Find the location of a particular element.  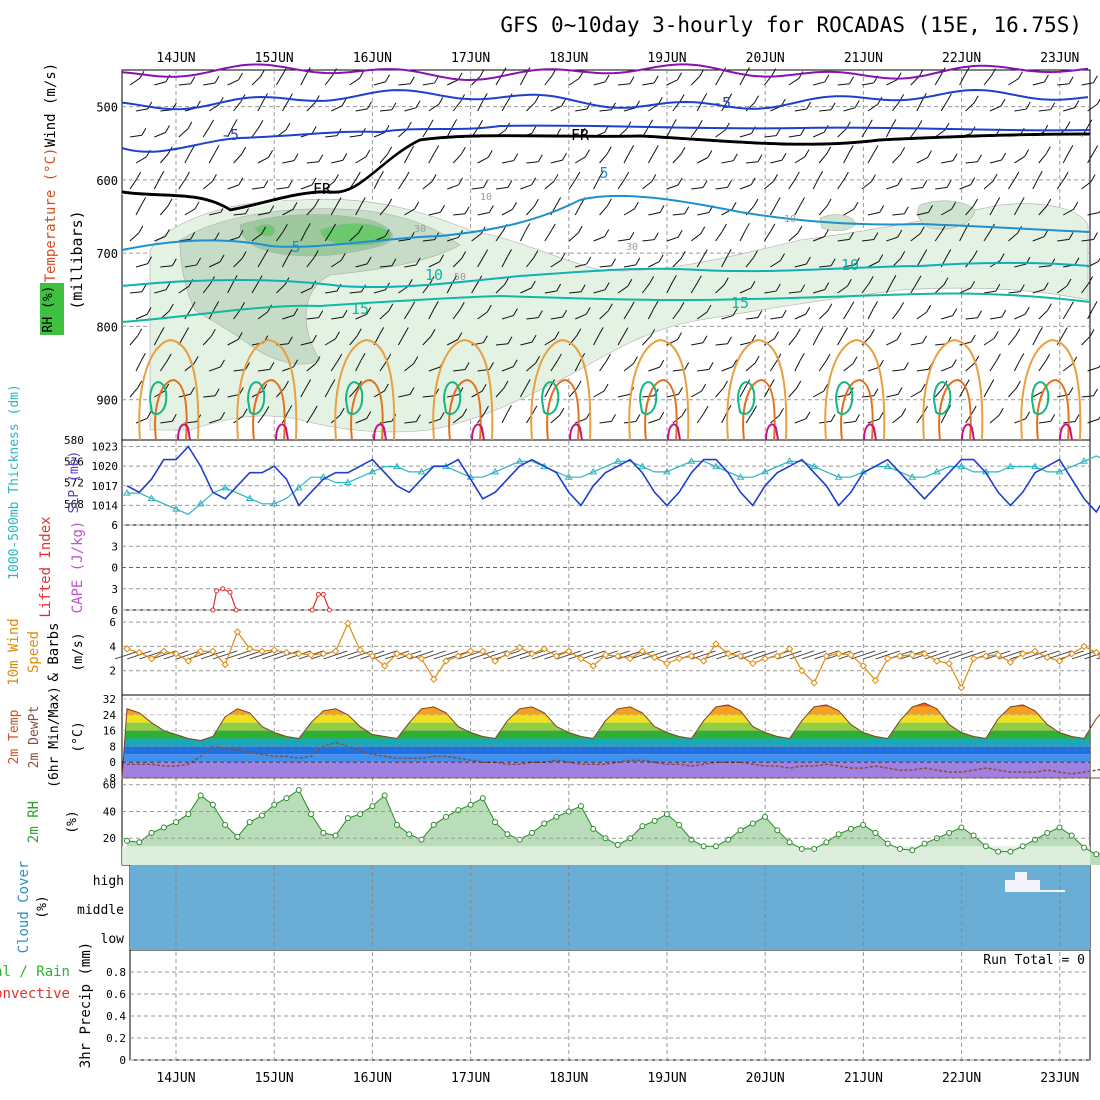

contour-label: -5 is located at coordinates (722, 103).